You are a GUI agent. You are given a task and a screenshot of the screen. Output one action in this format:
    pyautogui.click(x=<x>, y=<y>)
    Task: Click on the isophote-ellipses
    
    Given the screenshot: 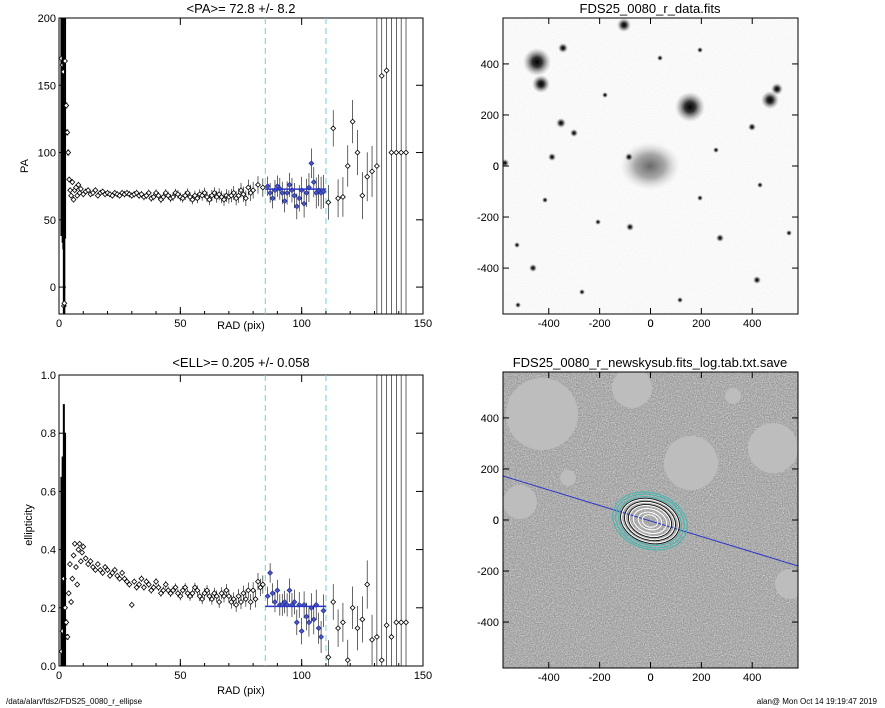 What is the action you would take?
    pyautogui.click(x=650, y=521)
    